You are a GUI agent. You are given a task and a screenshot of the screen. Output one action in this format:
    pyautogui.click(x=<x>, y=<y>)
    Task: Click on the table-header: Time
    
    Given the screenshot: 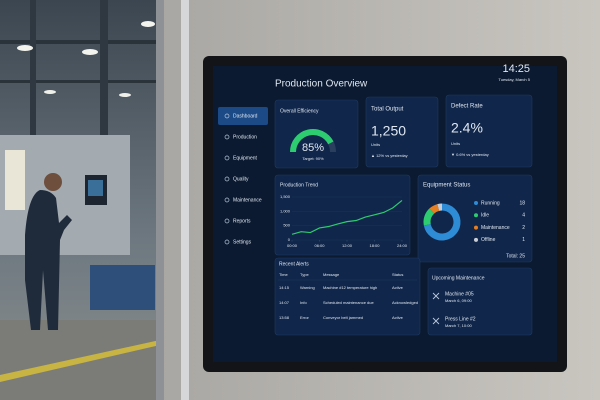 What is the action you would take?
    pyautogui.click(x=284, y=274)
    